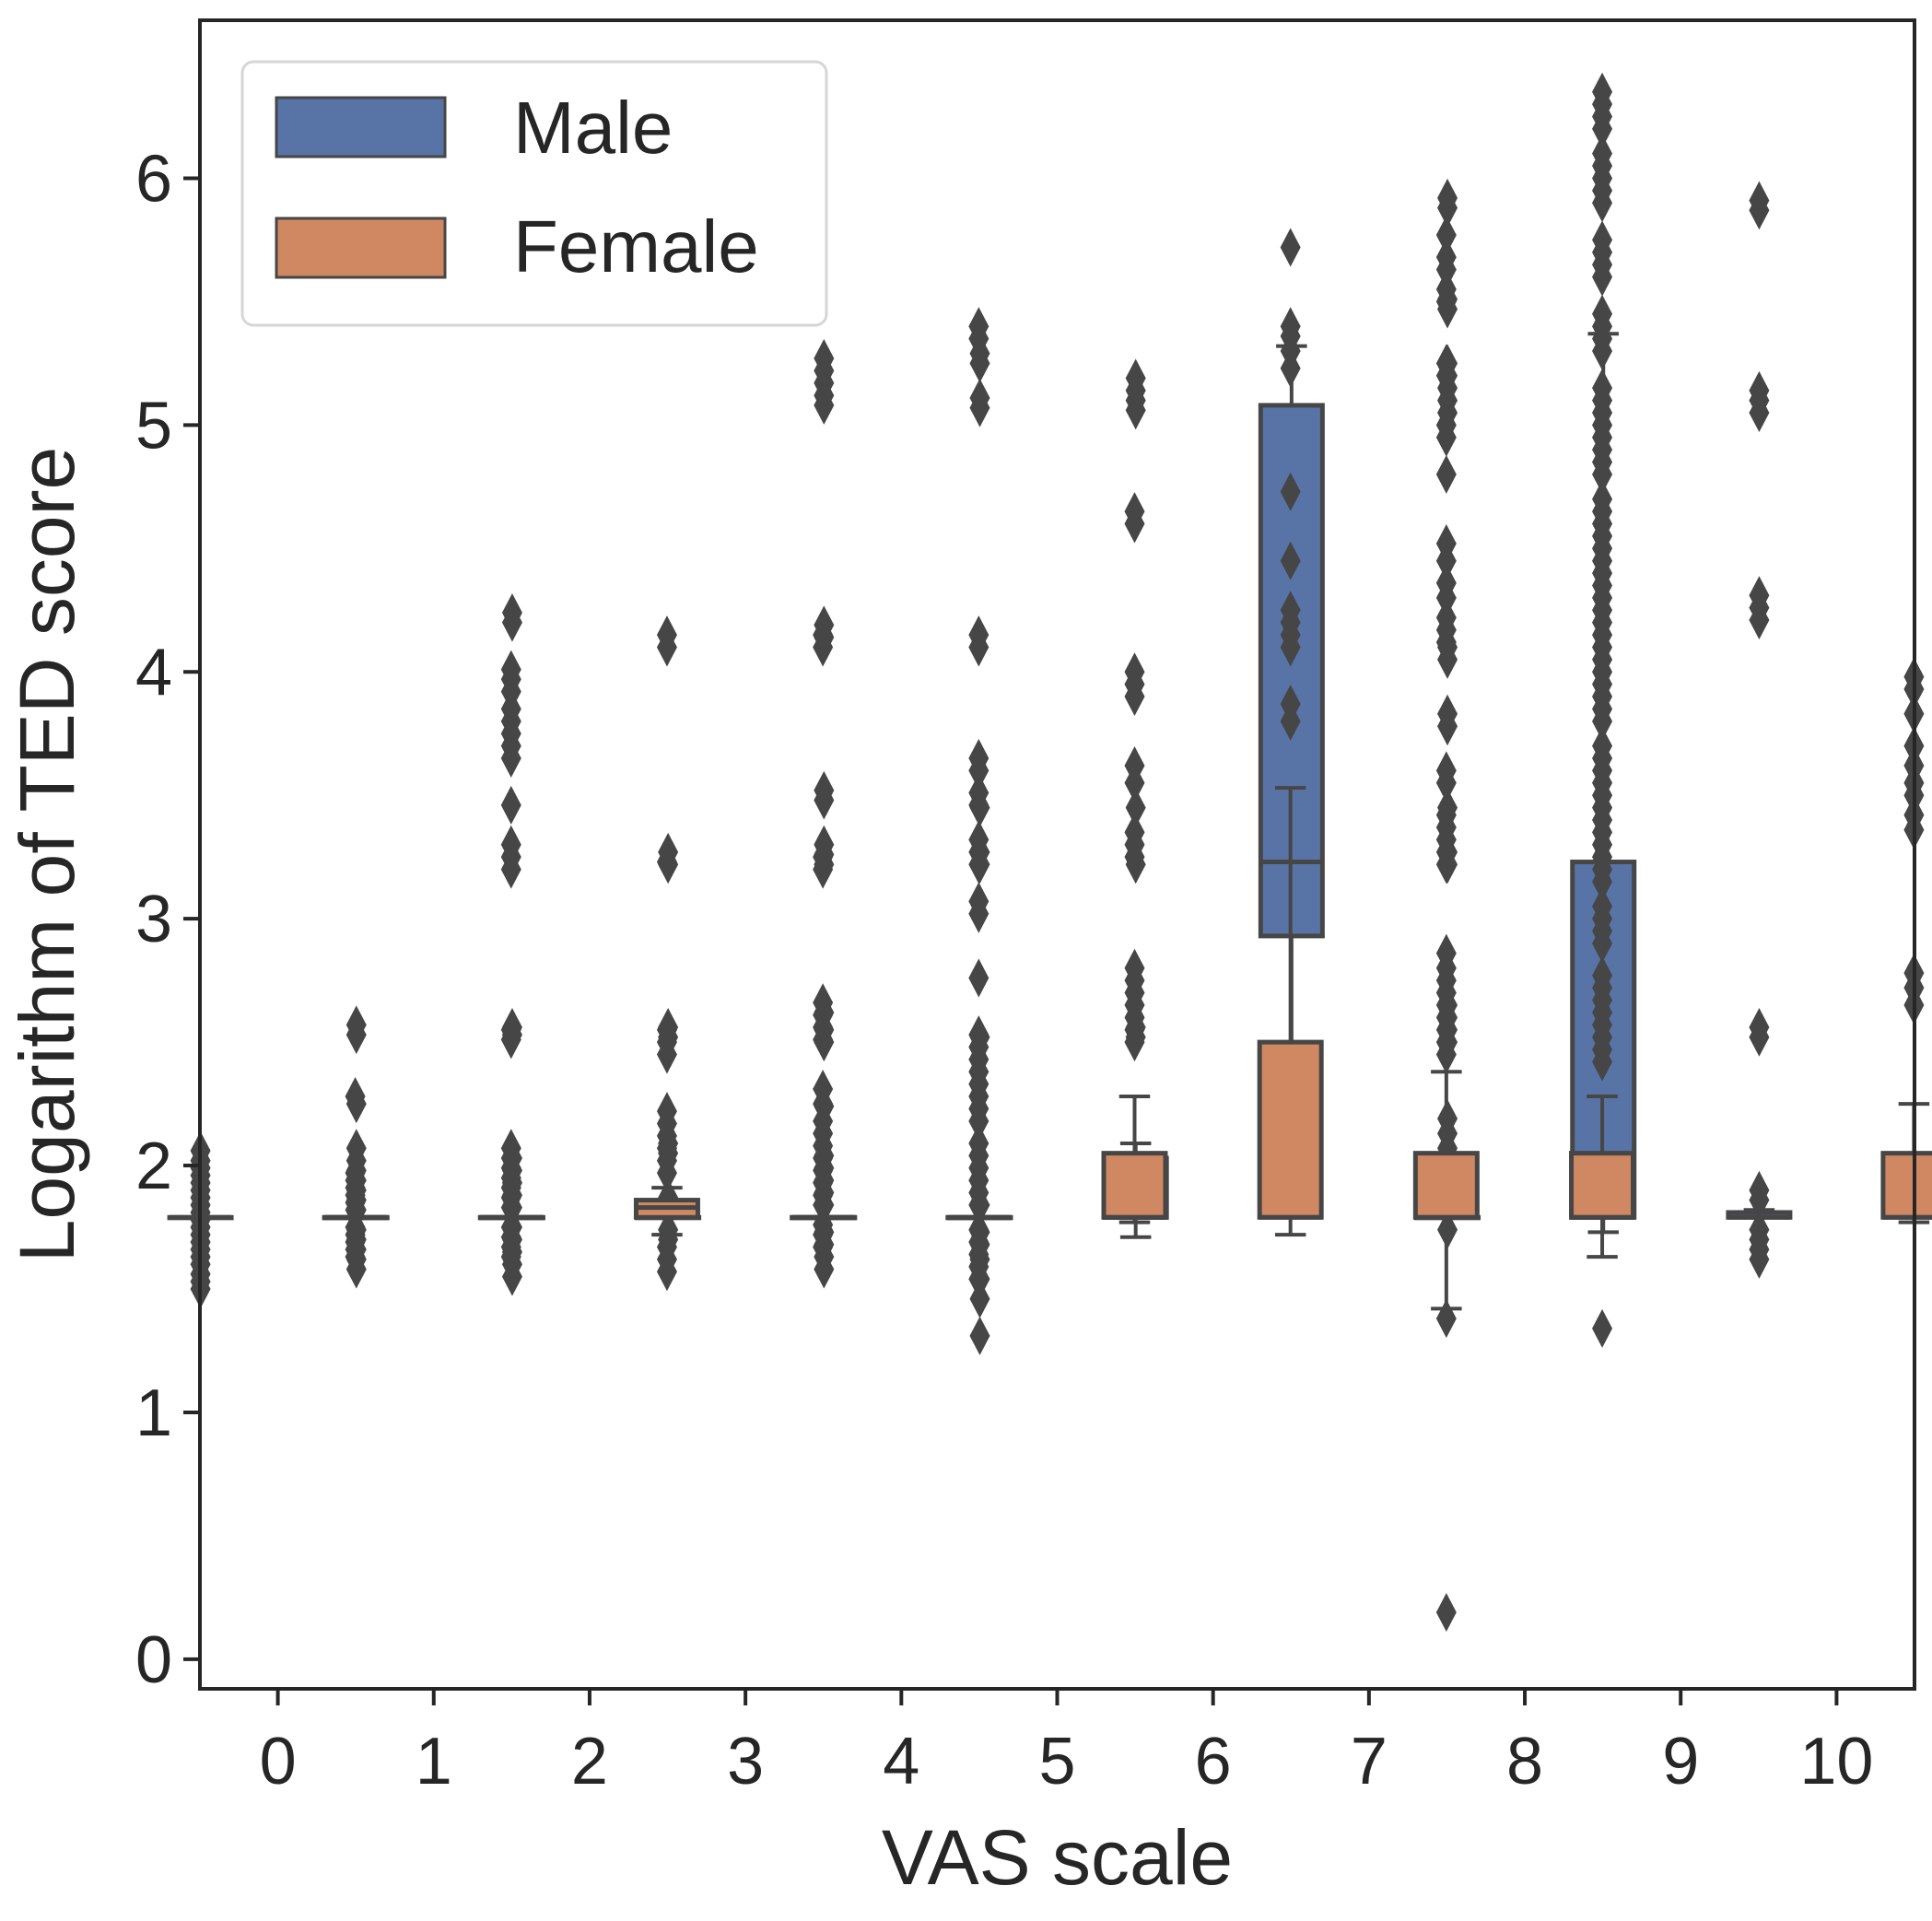 The height and width of the screenshot is (1921, 1932). What do you see at coordinates (901, 1762) in the screenshot?
I see `x-tick-label: 4` at bounding box center [901, 1762].